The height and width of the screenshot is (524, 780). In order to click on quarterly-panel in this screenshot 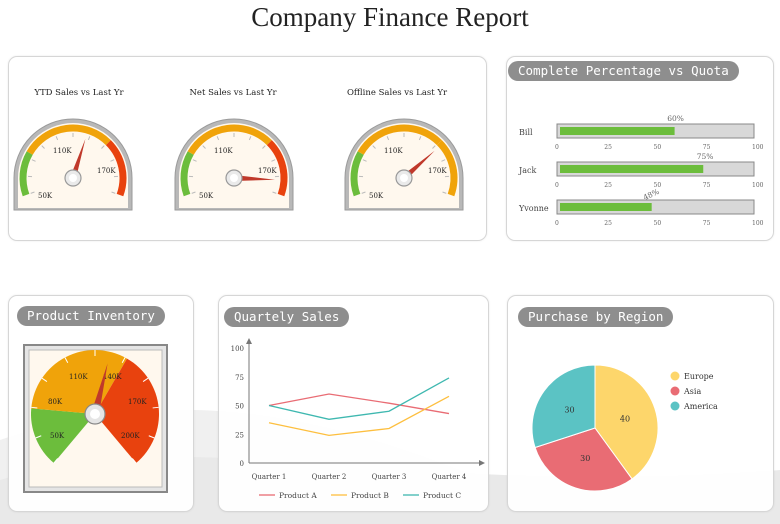, I will do `click(353, 403)`.